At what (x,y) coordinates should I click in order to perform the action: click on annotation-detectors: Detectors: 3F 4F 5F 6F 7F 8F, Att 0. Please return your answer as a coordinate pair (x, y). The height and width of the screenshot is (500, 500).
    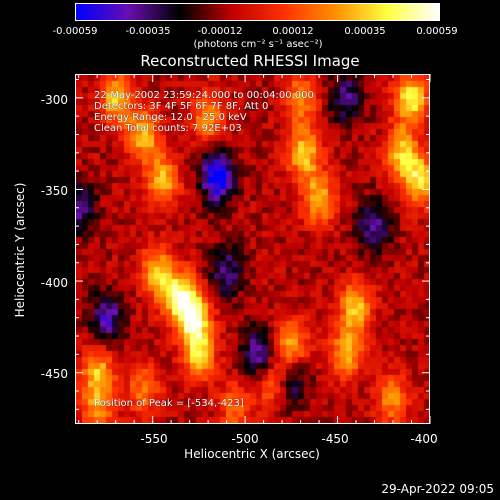
    Looking at the image, I should click on (181, 106).